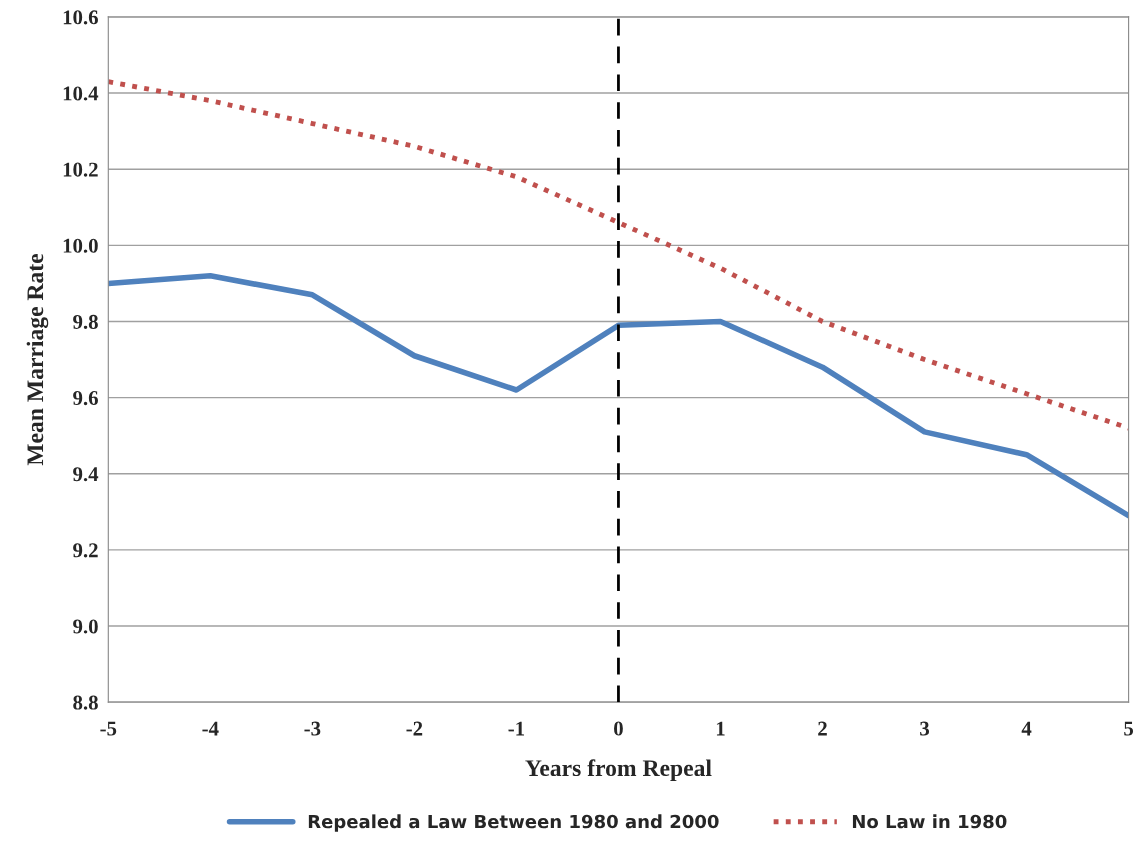 Image resolution: width=1140 pixels, height=846 pixels. I want to click on y-tick-label: 9.6, so click(85, 398).